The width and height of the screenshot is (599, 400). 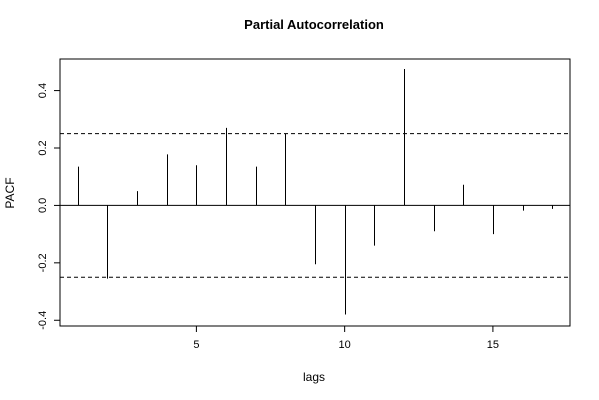 What do you see at coordinates (346, 338) in the screenshot?
I see `x-axis: 5 10 15` at bounding box center [346, 338].